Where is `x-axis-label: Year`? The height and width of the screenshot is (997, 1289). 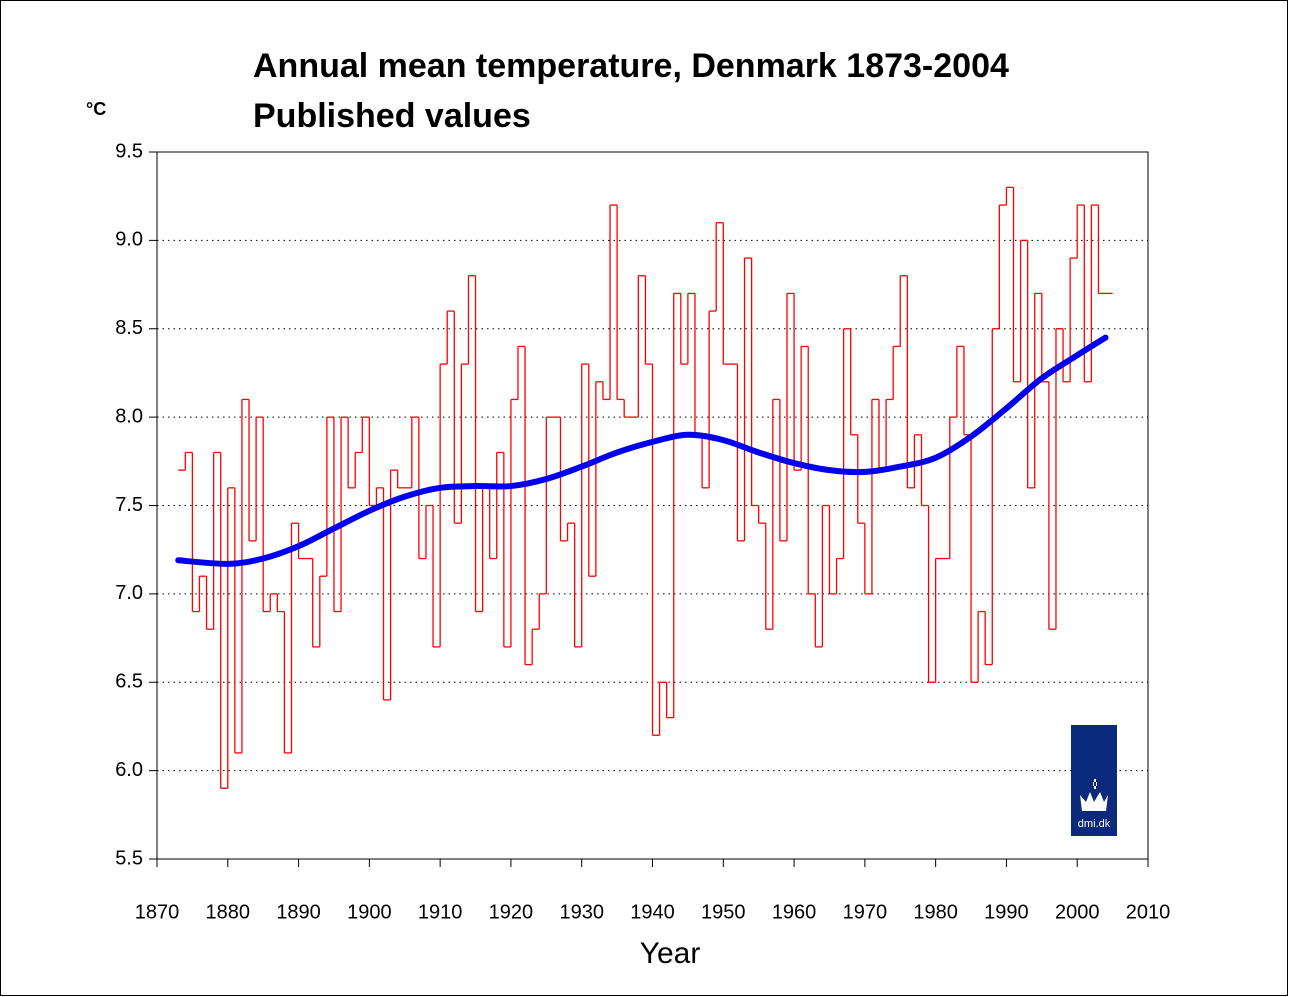 x-axis-label: Year is located at coordinates (670, 953).